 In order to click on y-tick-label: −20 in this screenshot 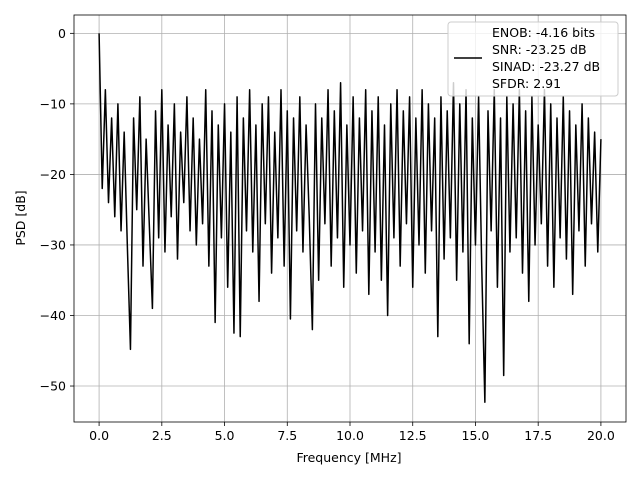, I will do `click(53, 174)`.